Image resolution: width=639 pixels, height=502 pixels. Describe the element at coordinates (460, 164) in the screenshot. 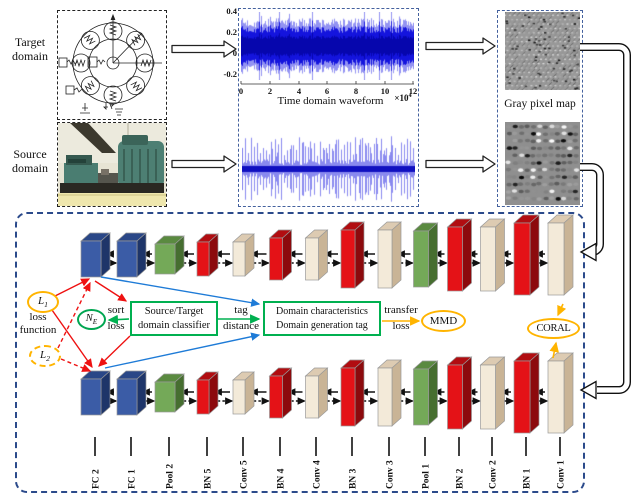

I see `hollow-arrow-waveform-to-graymap-bottom` at that location.